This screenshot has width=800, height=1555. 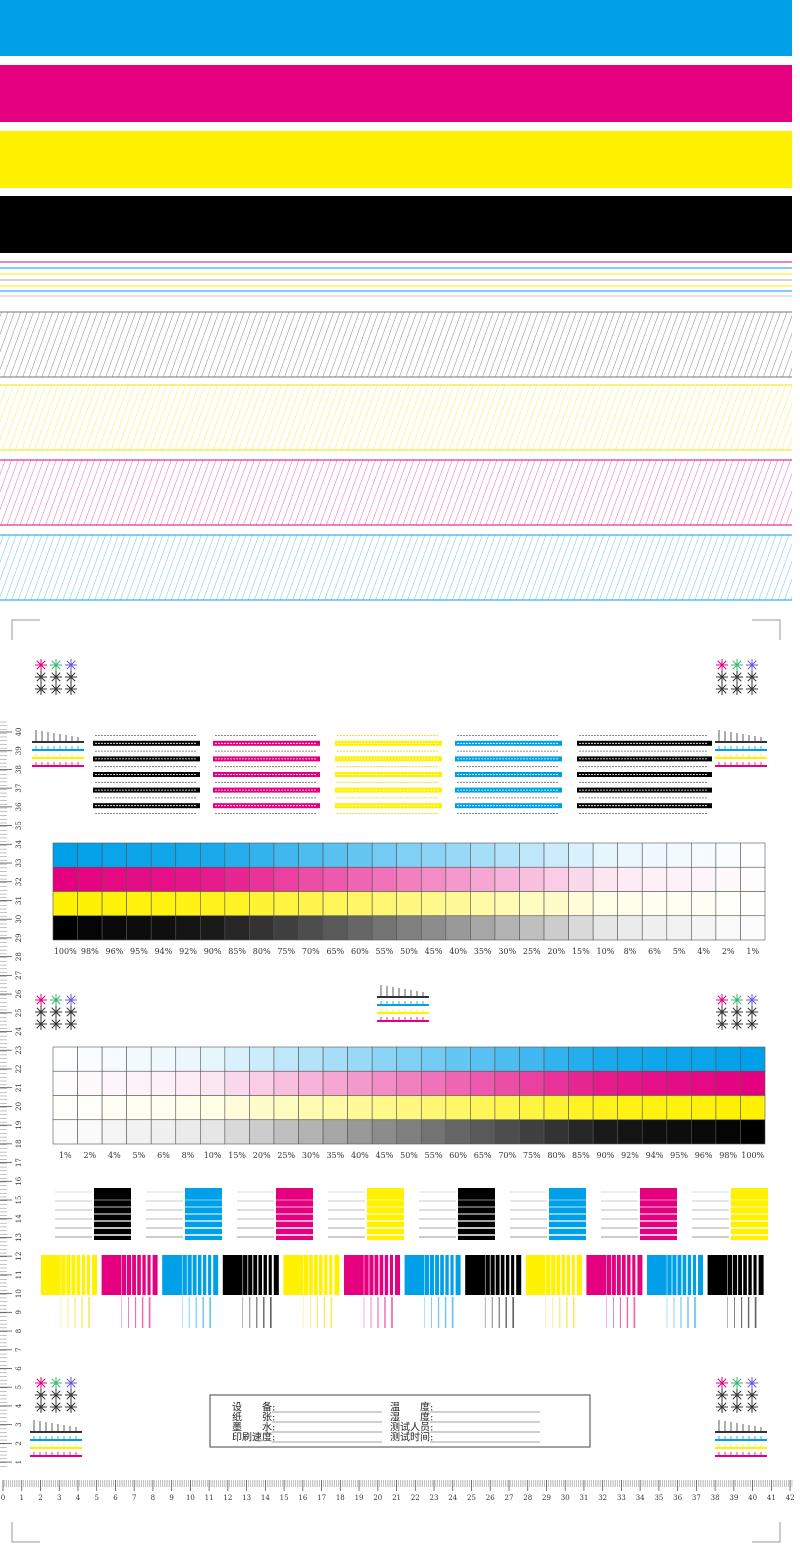 I want to click on tone-label: 55%, so click(x=385, y=951).